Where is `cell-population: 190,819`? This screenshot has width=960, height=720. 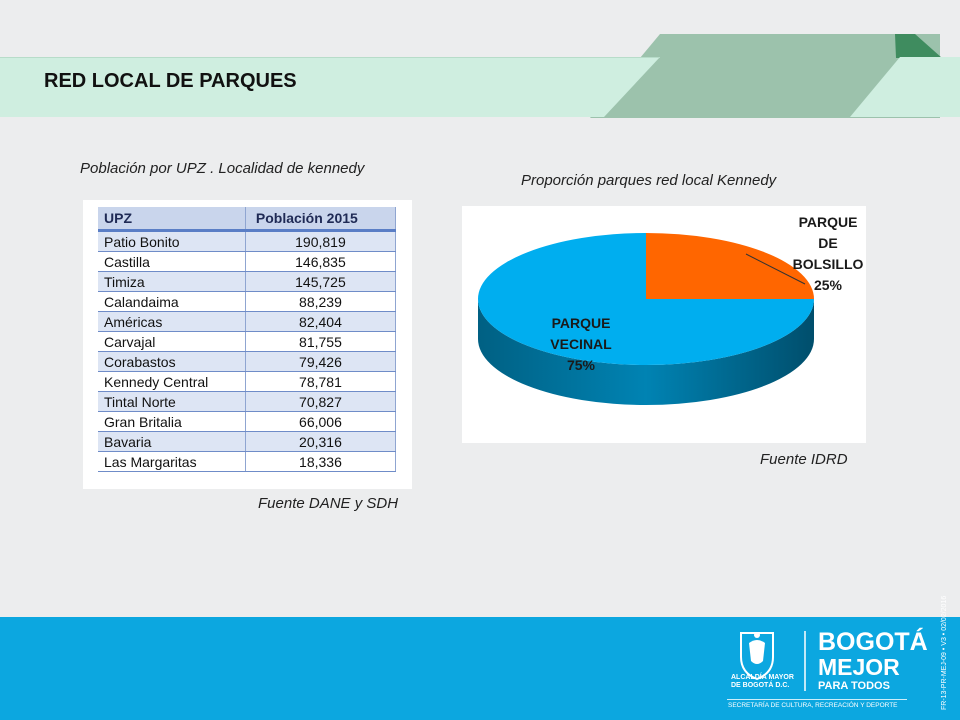
cell-population: 190,819 is located at coordinates (321, 241).